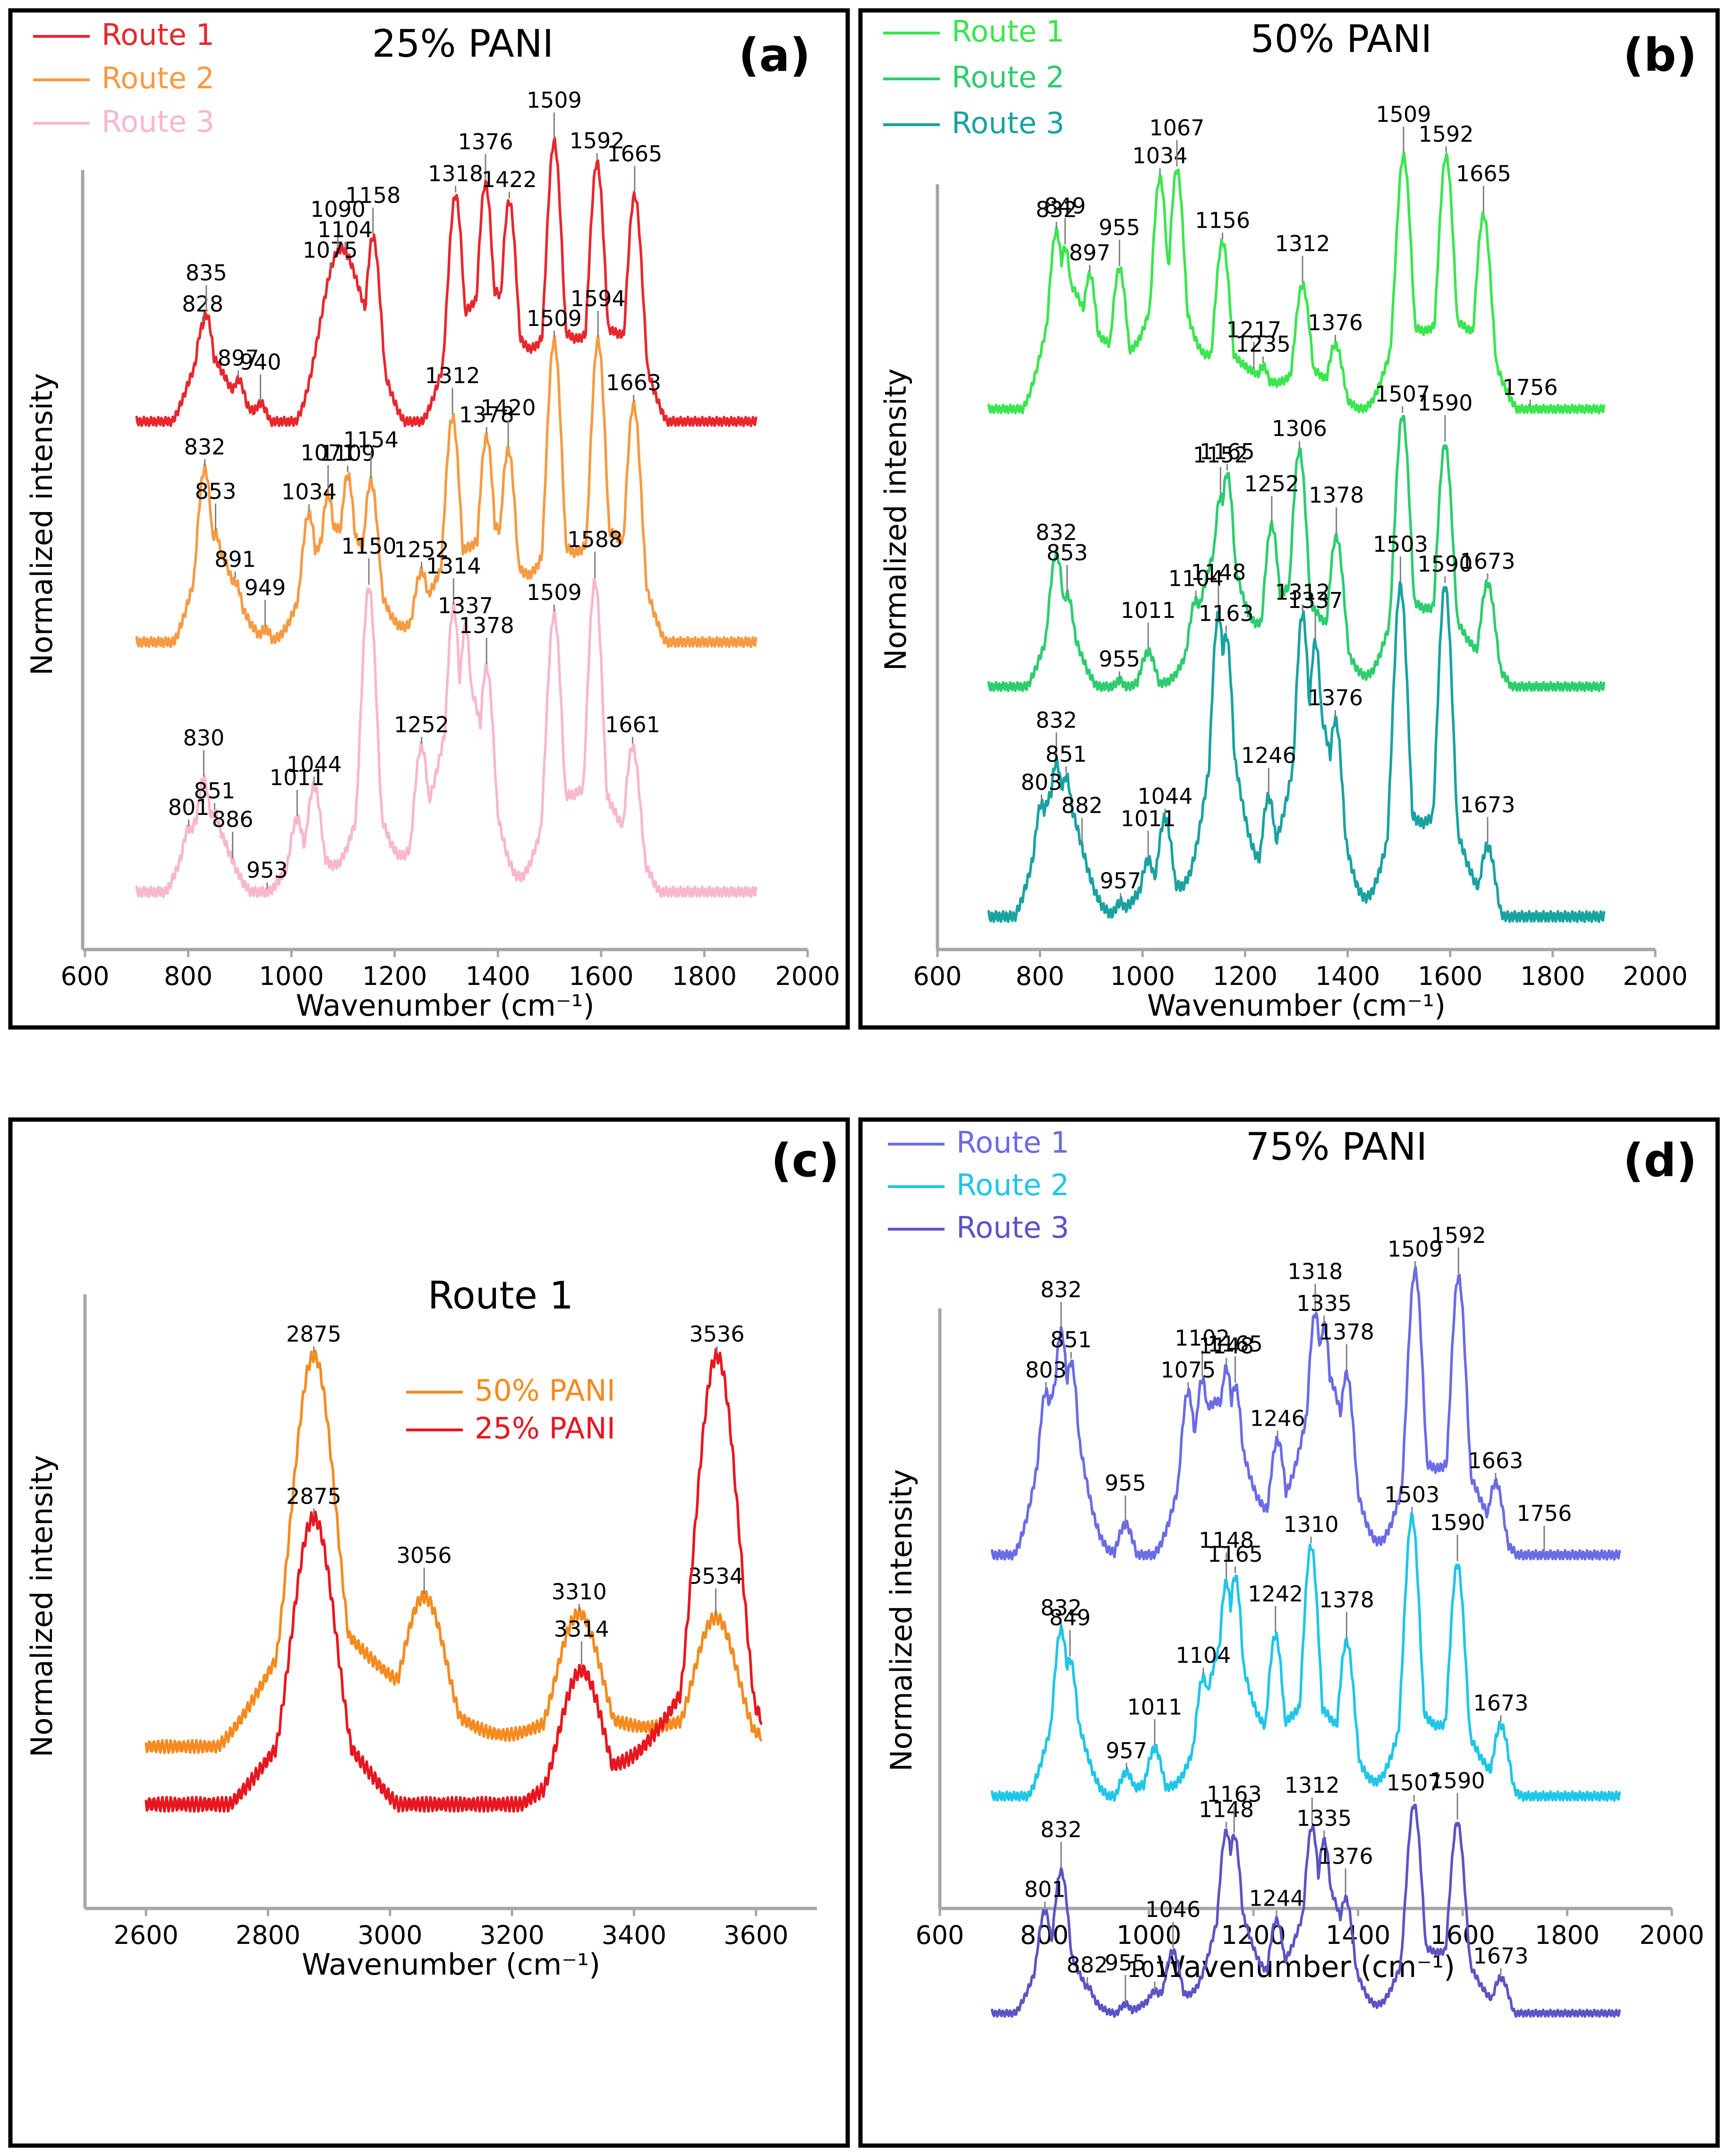  What do you see at coordinates (1324, 1818) in the screenshot?
I see `peak-label: 1335` at bounding box center [1324, 1818].